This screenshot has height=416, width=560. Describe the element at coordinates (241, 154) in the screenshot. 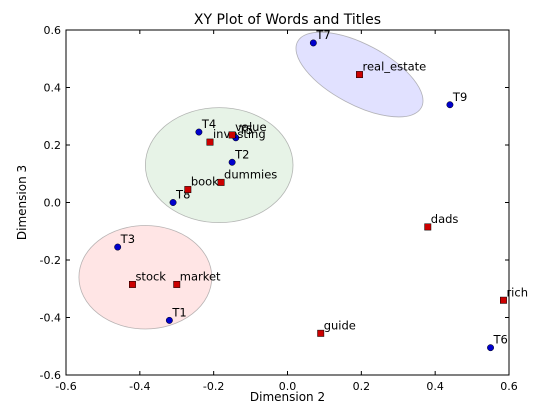

I see `point-label-T2: T2` at that location.